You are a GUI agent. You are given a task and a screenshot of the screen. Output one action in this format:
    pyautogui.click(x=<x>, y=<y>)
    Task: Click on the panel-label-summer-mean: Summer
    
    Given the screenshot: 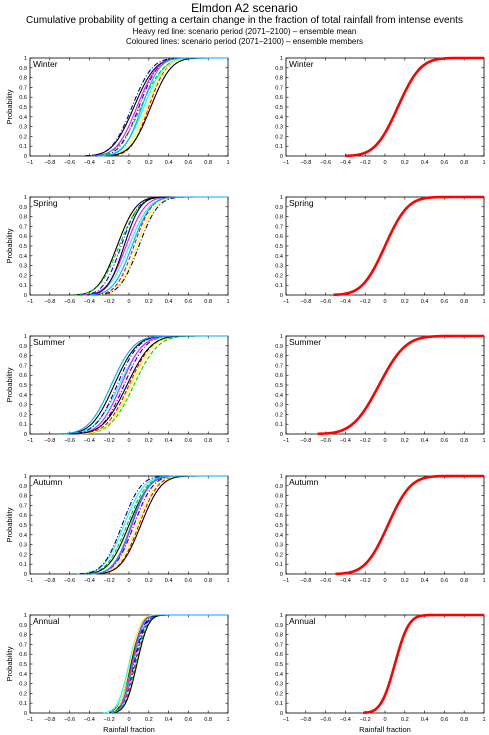 What is the action you would take?
    pyautogui.click(x=305, y=342)
    